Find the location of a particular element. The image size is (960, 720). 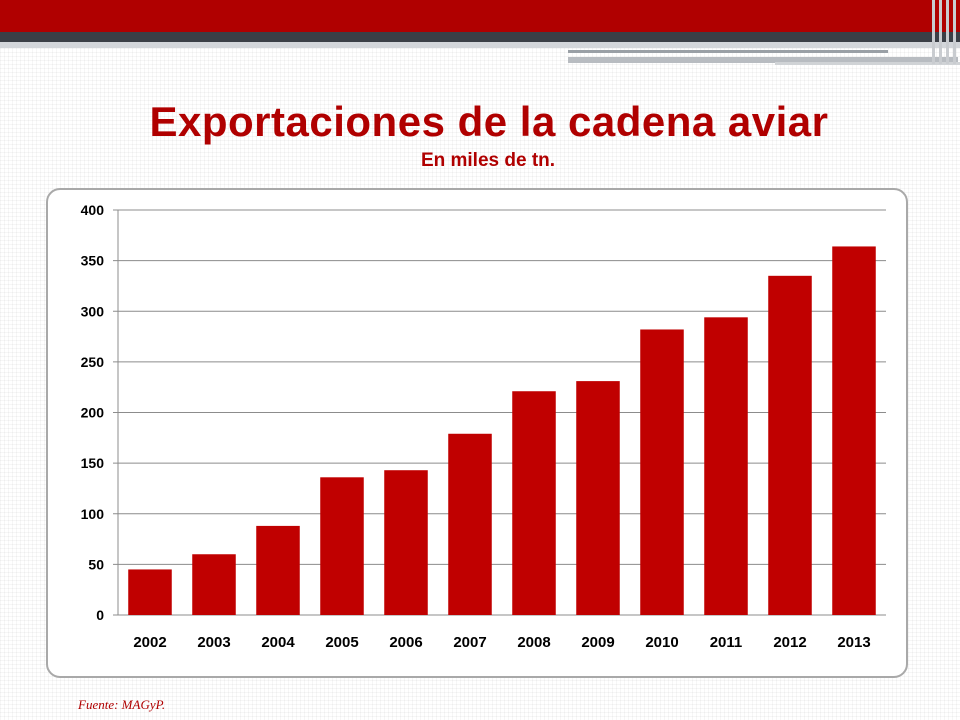

source-note: Fuente: MAGyP. is located at coordinates (122, 704).